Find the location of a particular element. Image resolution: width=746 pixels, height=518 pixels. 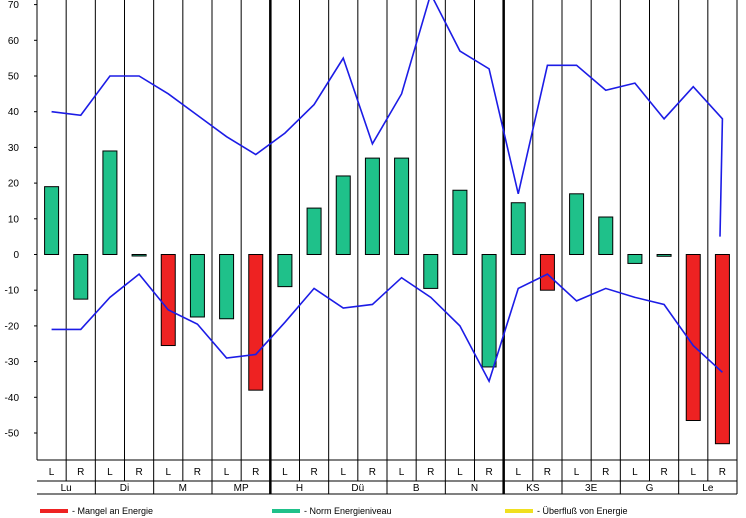

y-tick-label: 40 is located at coordinates (14, 112).